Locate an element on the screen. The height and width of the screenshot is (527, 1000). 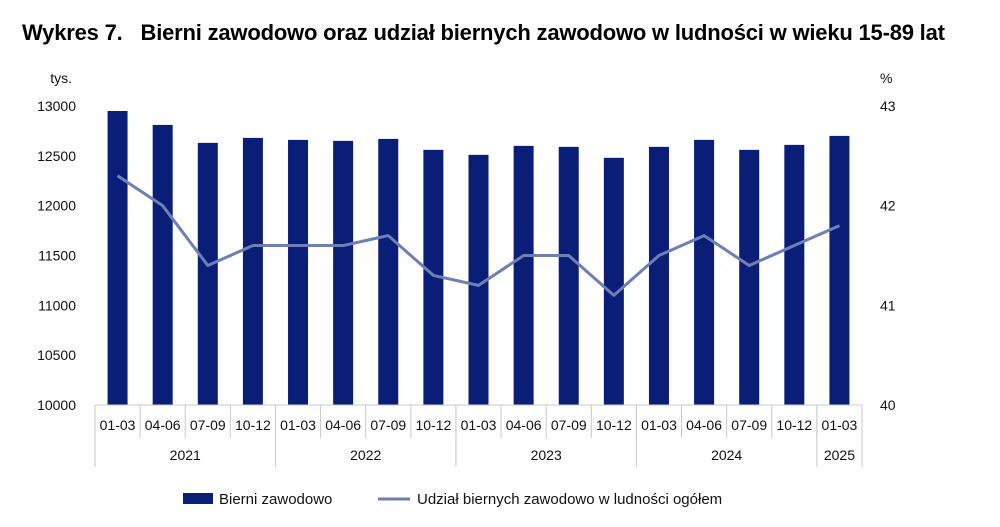
legend-label-bierni-zawodowo: Bierni zawodowo is located at coordinates (275, 499).